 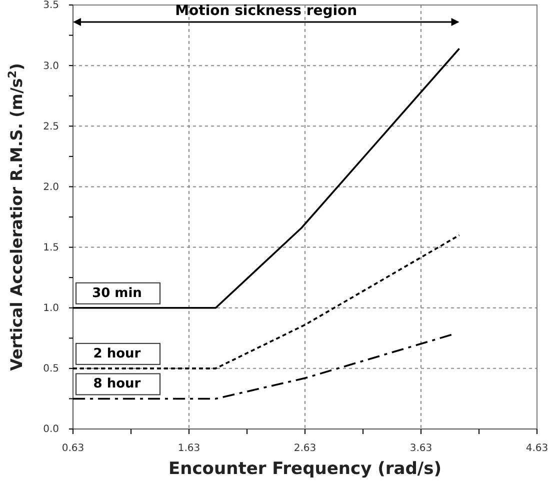 I want to click on series-label: 2 hour, so click(x=117, y=354).